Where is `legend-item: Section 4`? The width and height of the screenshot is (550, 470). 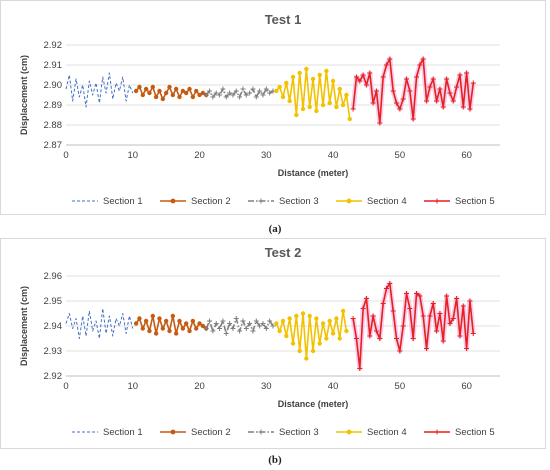
legend-item: Section 4 is located at coordinates (371, 432).